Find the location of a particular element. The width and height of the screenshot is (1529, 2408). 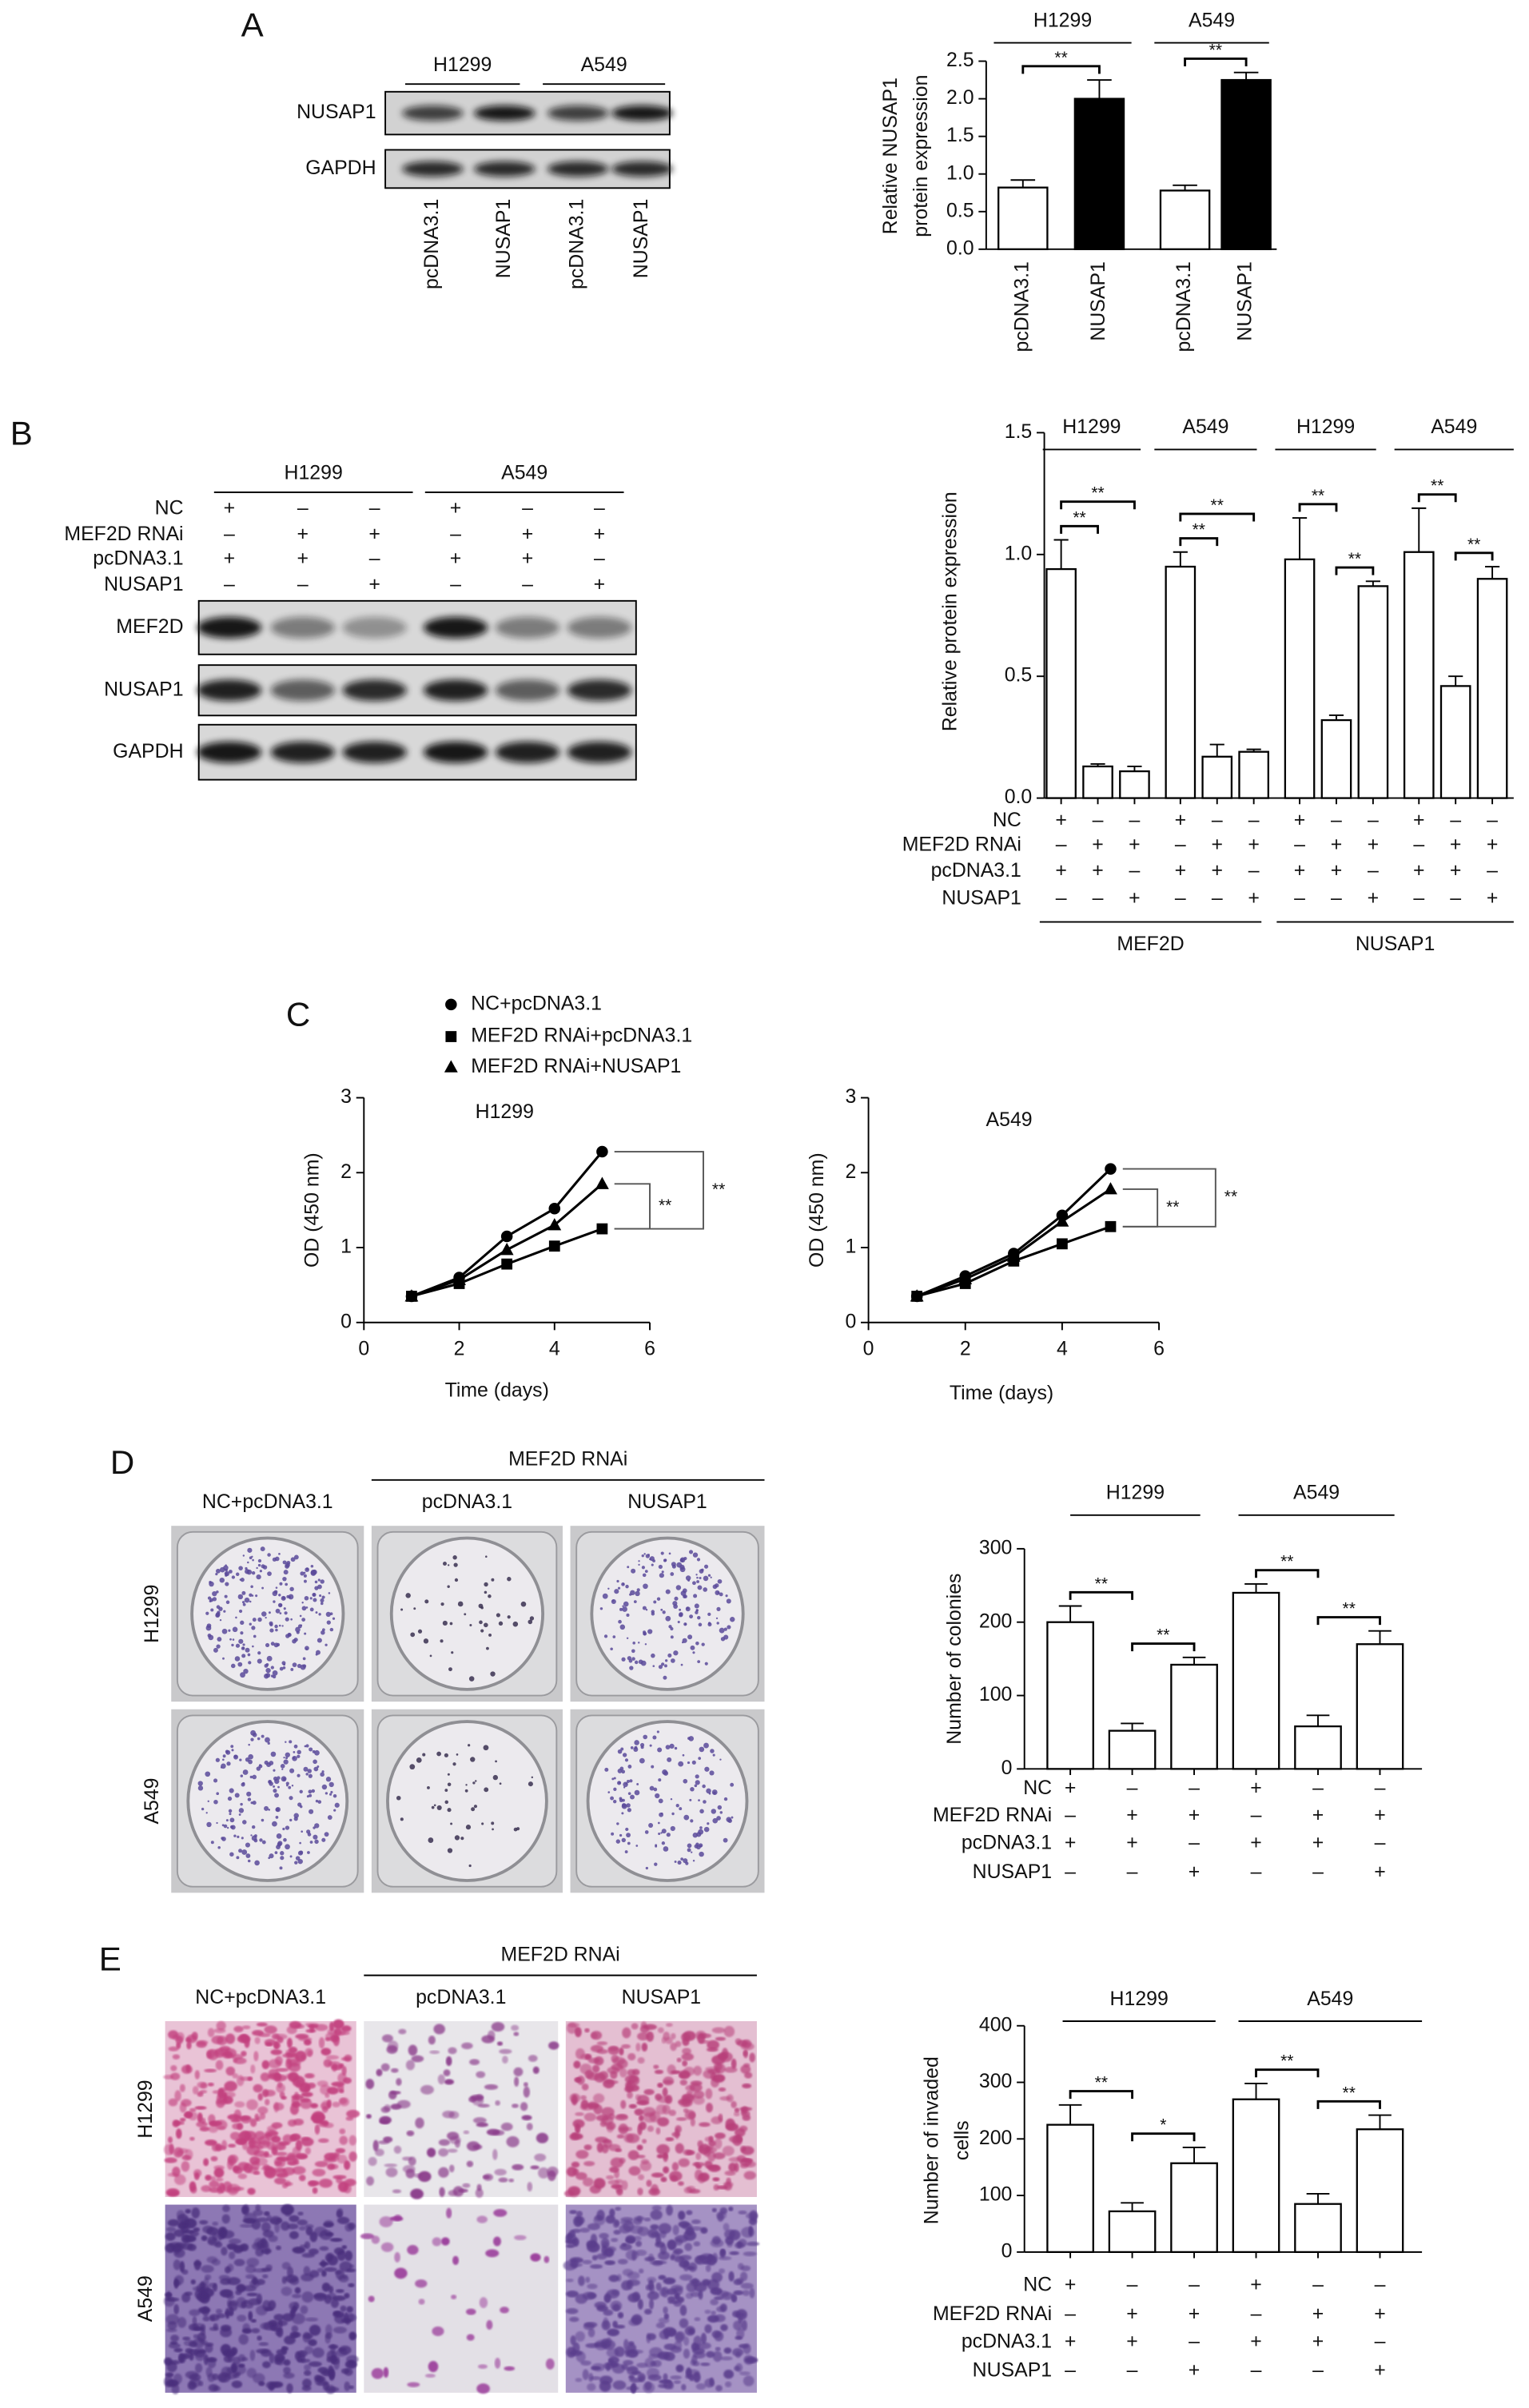

plate-well is located at coordinates (667, 1613).